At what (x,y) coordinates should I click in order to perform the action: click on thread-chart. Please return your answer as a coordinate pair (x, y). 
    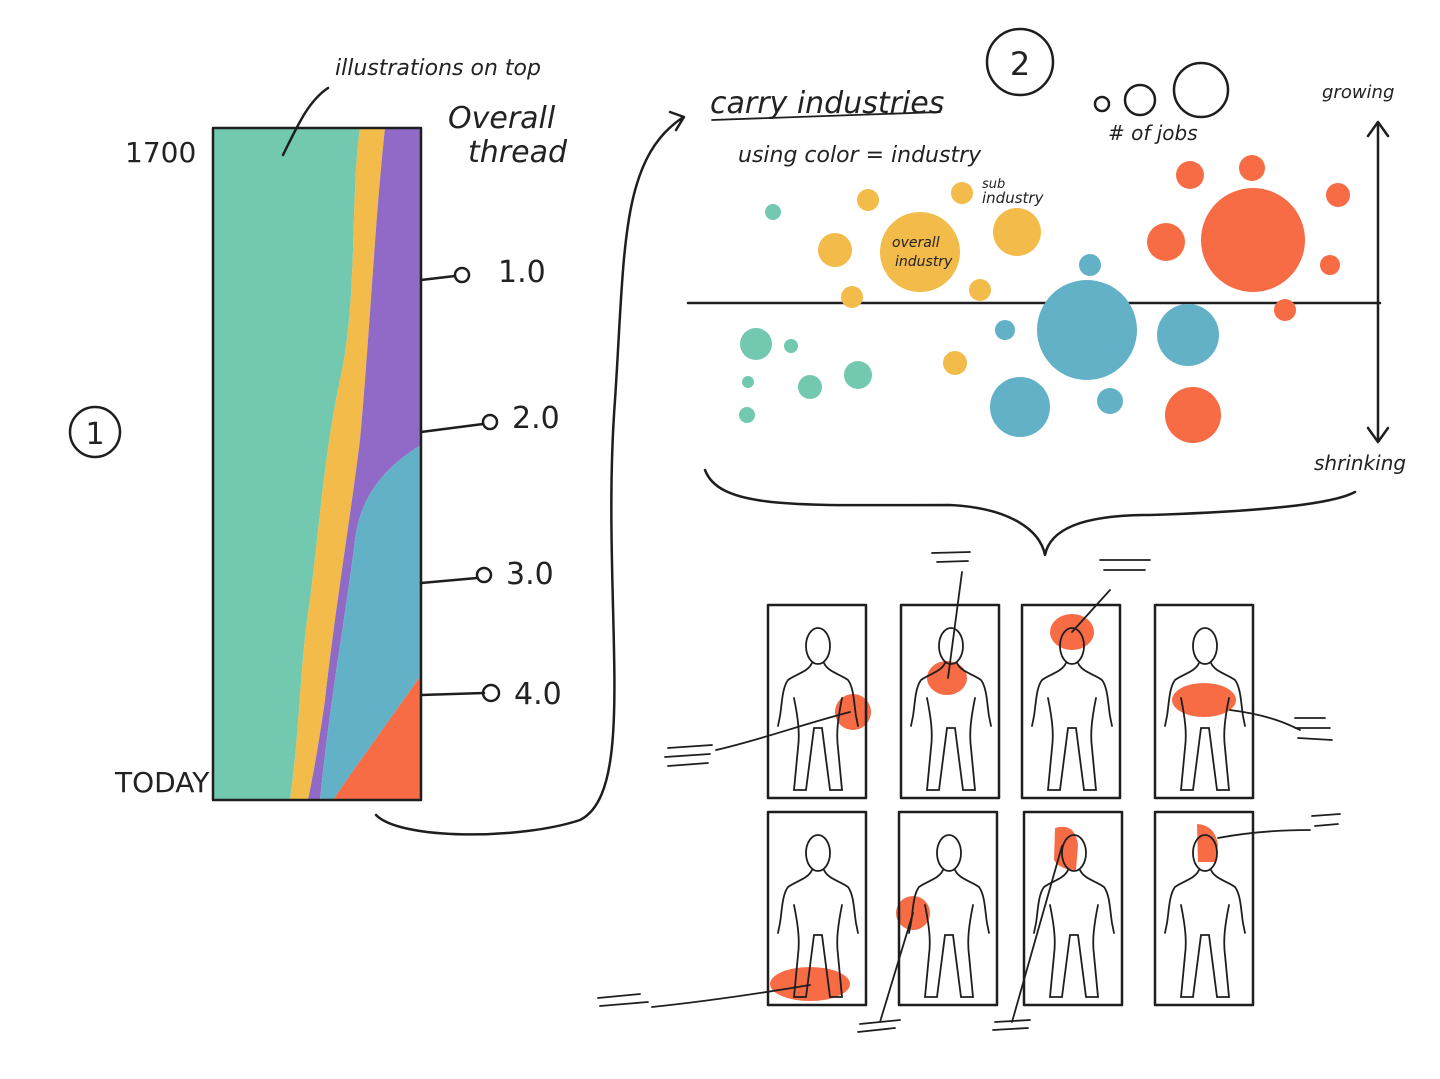
    Looking at the image, I should click on (317, 464).